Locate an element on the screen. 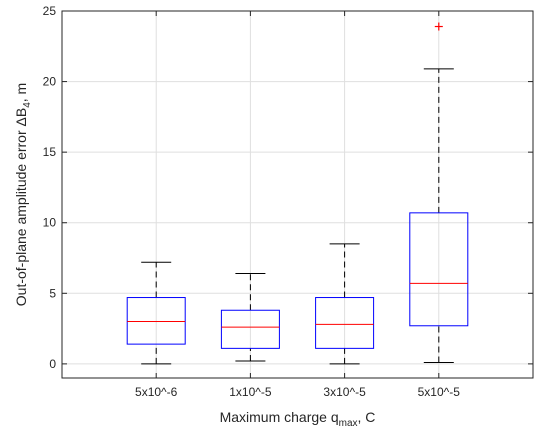 The width and height of the screenshot is (550, 437). x-axis-label-tail: , C is located at coordinates (367, 417).